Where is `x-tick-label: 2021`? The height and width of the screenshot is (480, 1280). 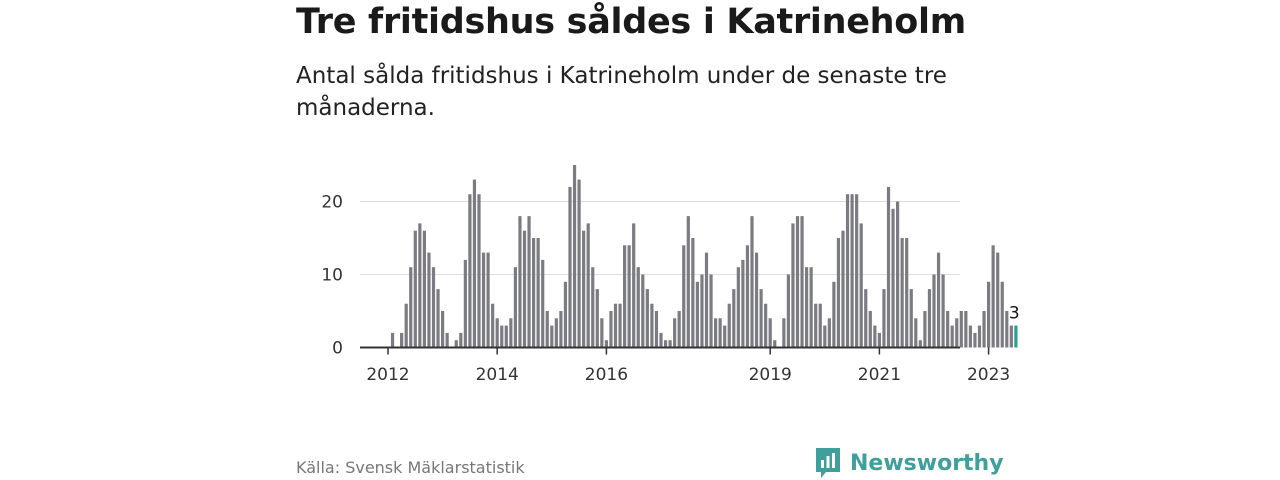
x-tick-label: 2021 is located at coordinates (879, 375).